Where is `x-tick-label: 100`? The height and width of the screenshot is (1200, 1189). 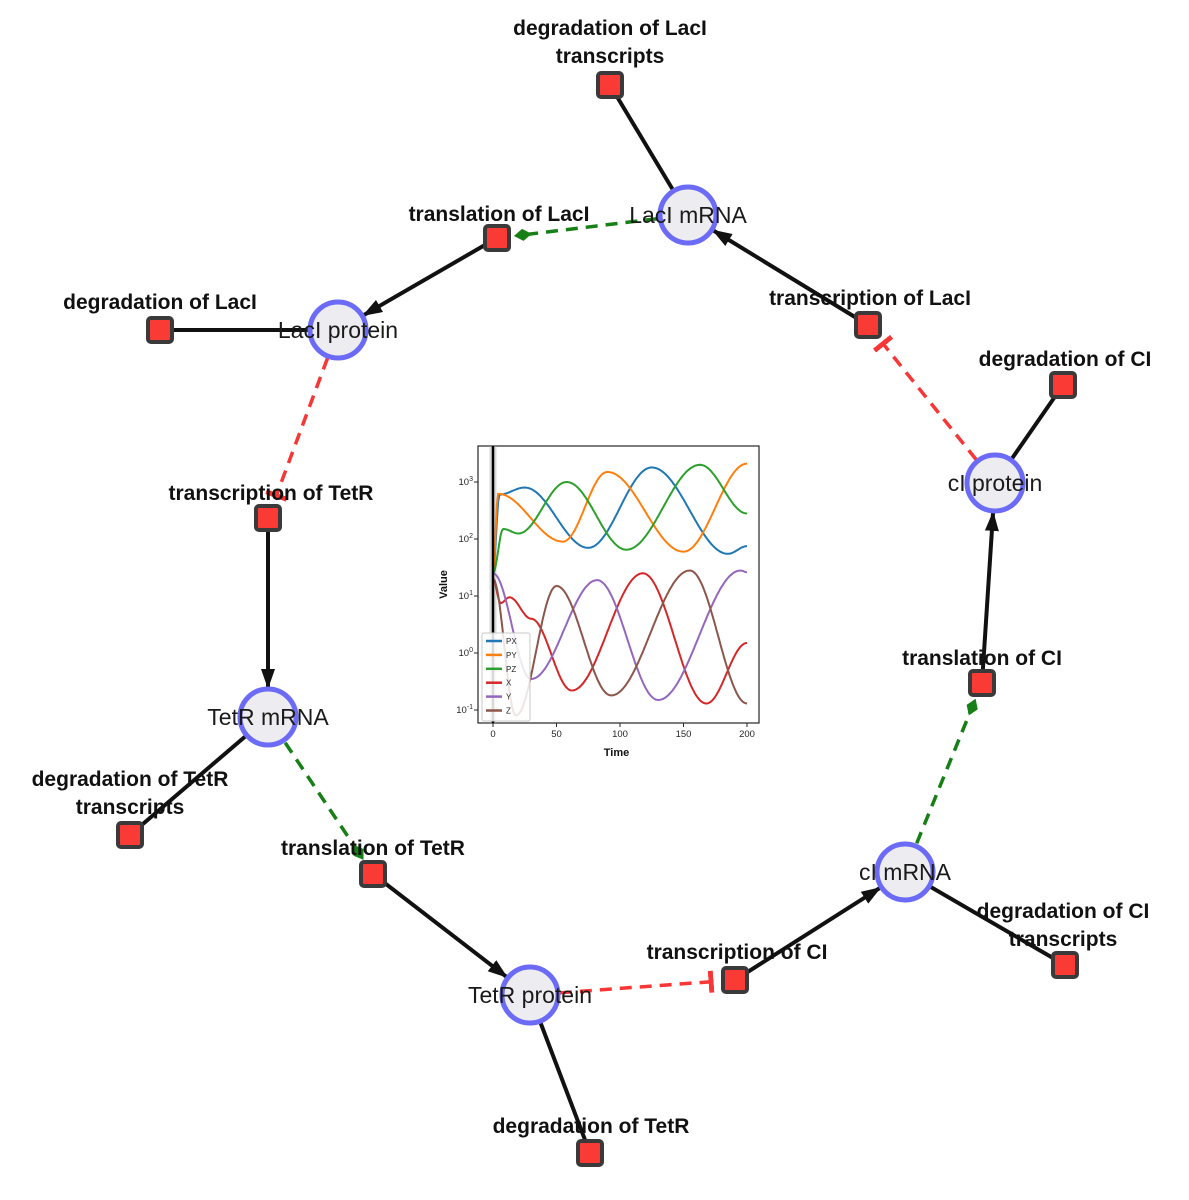
x-tick-label: 100 is located at coordinates (620, 734).